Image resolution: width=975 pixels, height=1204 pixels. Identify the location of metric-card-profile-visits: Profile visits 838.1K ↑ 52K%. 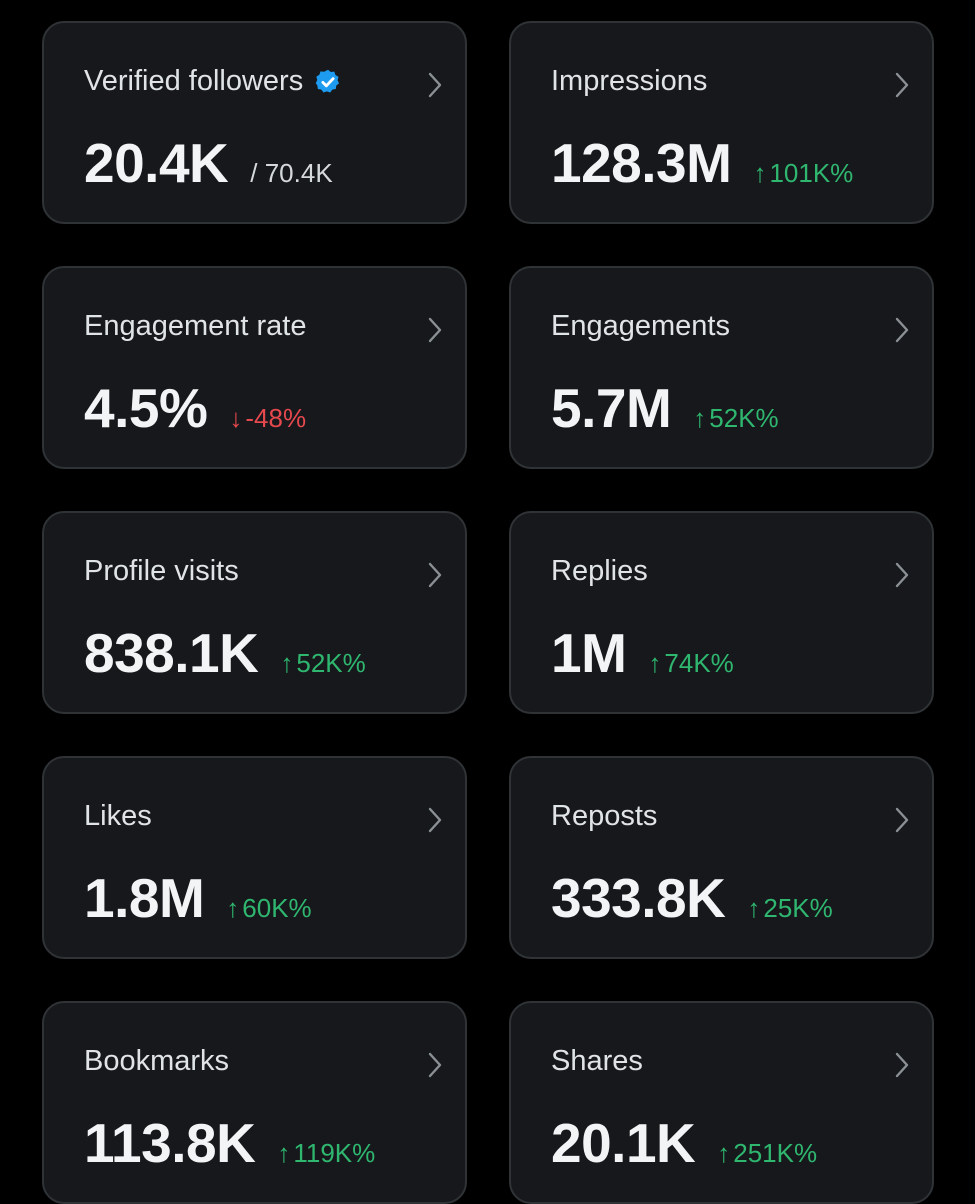
(254, 612).